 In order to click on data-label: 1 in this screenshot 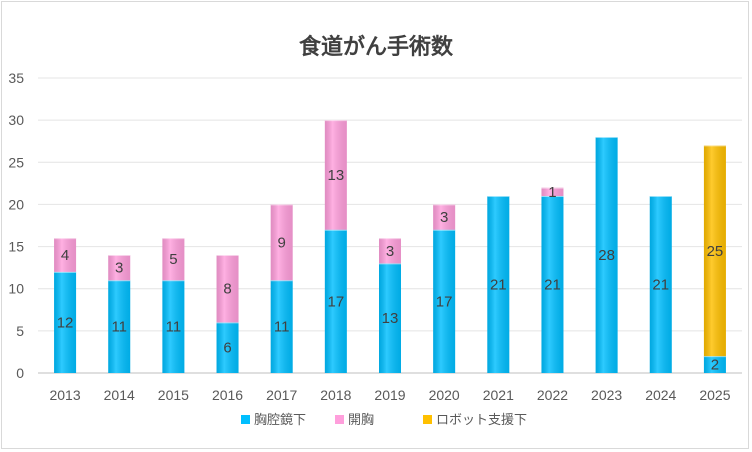, I will do `click(552, 192)`.